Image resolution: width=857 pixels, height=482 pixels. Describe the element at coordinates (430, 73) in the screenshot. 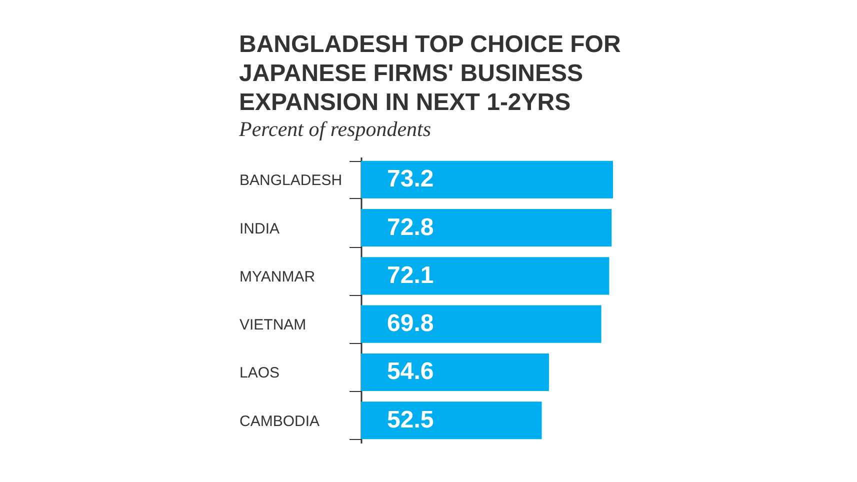

I see `chart-title: BANGLADESH TOP CHOICE FOR JAPANESE FIRMS' BUSINESS EXPANSION IN NEXT 1-2YRS` at that location.